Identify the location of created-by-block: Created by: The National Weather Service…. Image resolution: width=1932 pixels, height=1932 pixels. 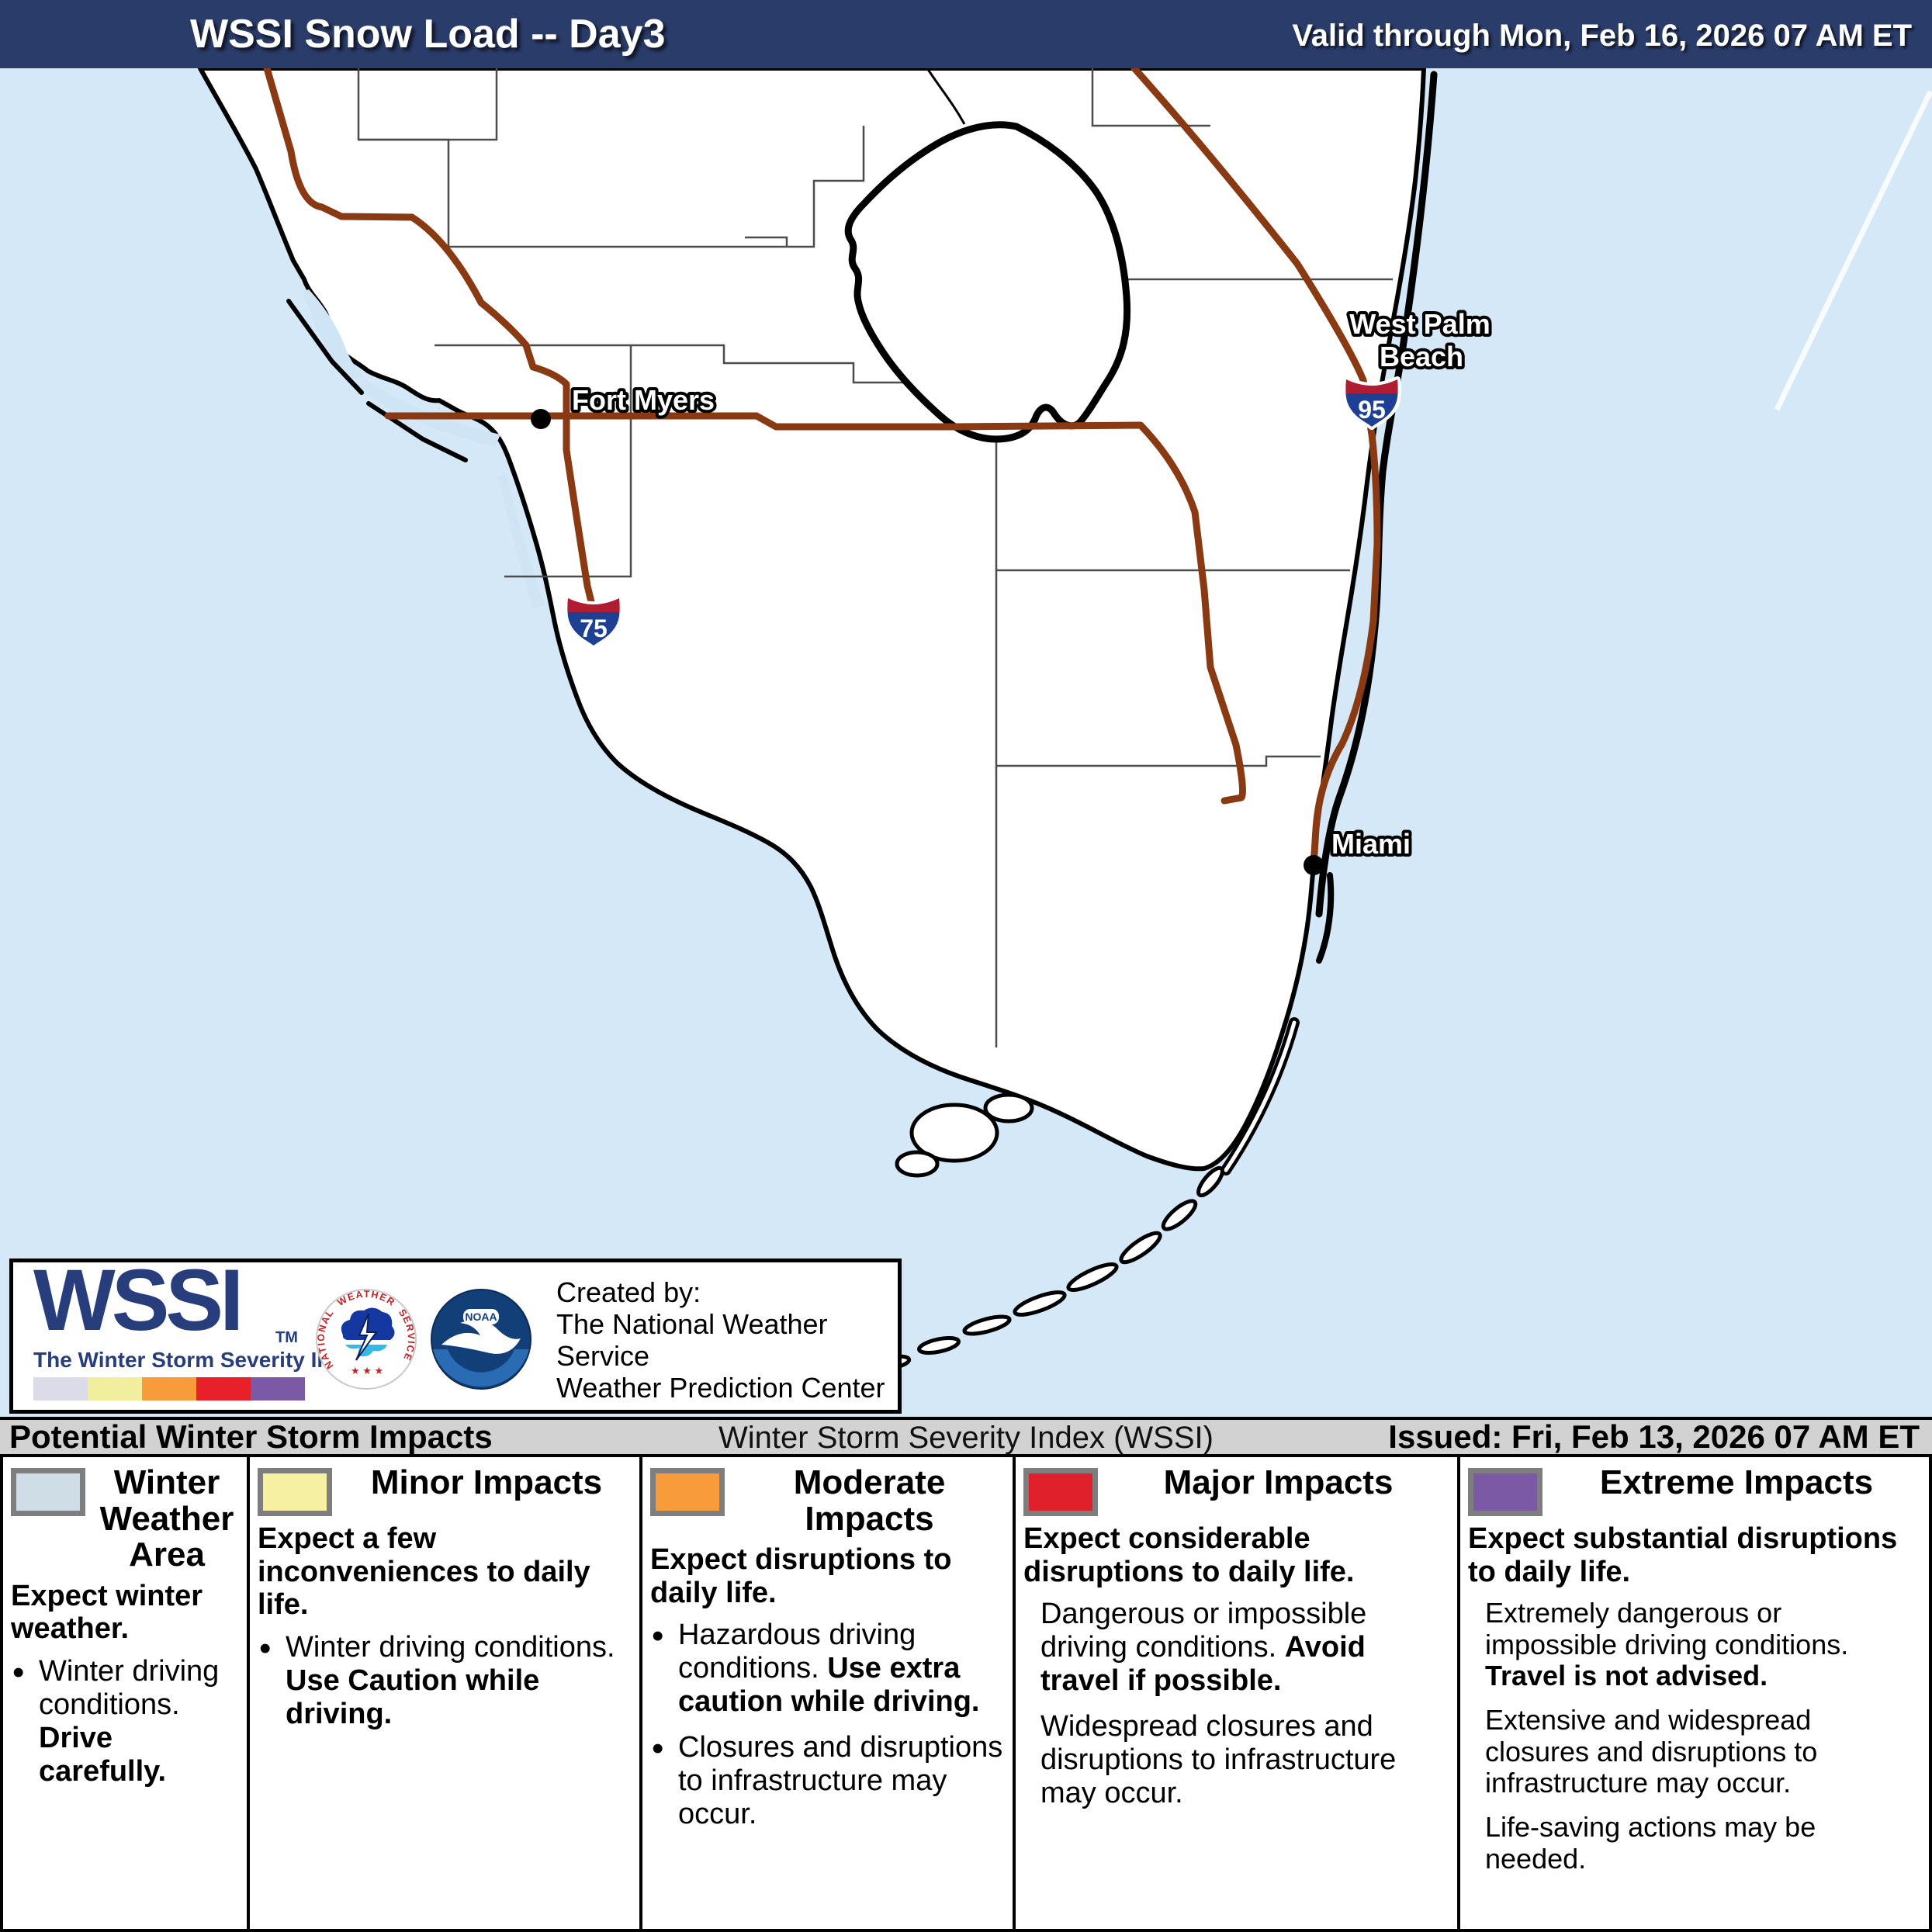
(727, 1340).